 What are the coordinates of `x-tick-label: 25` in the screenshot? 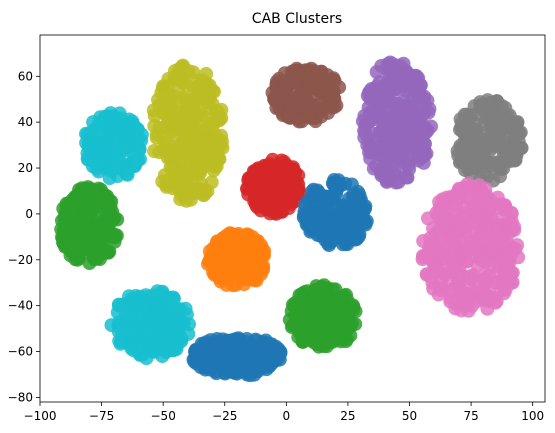 It's located at (347, 416).